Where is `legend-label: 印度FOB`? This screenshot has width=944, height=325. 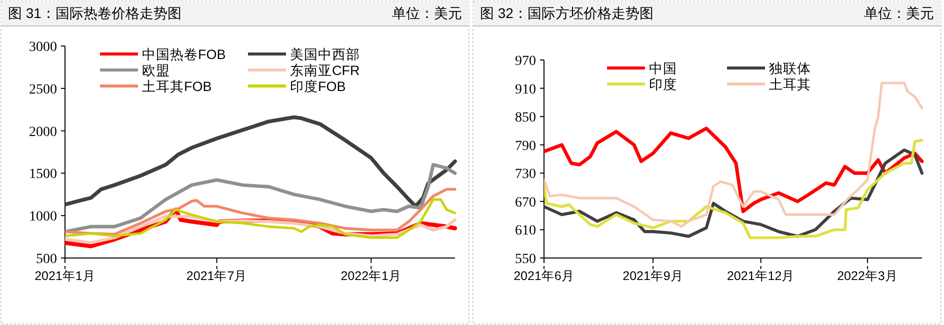
legend-label: 印度FOB is located at coordinates (318, 86).